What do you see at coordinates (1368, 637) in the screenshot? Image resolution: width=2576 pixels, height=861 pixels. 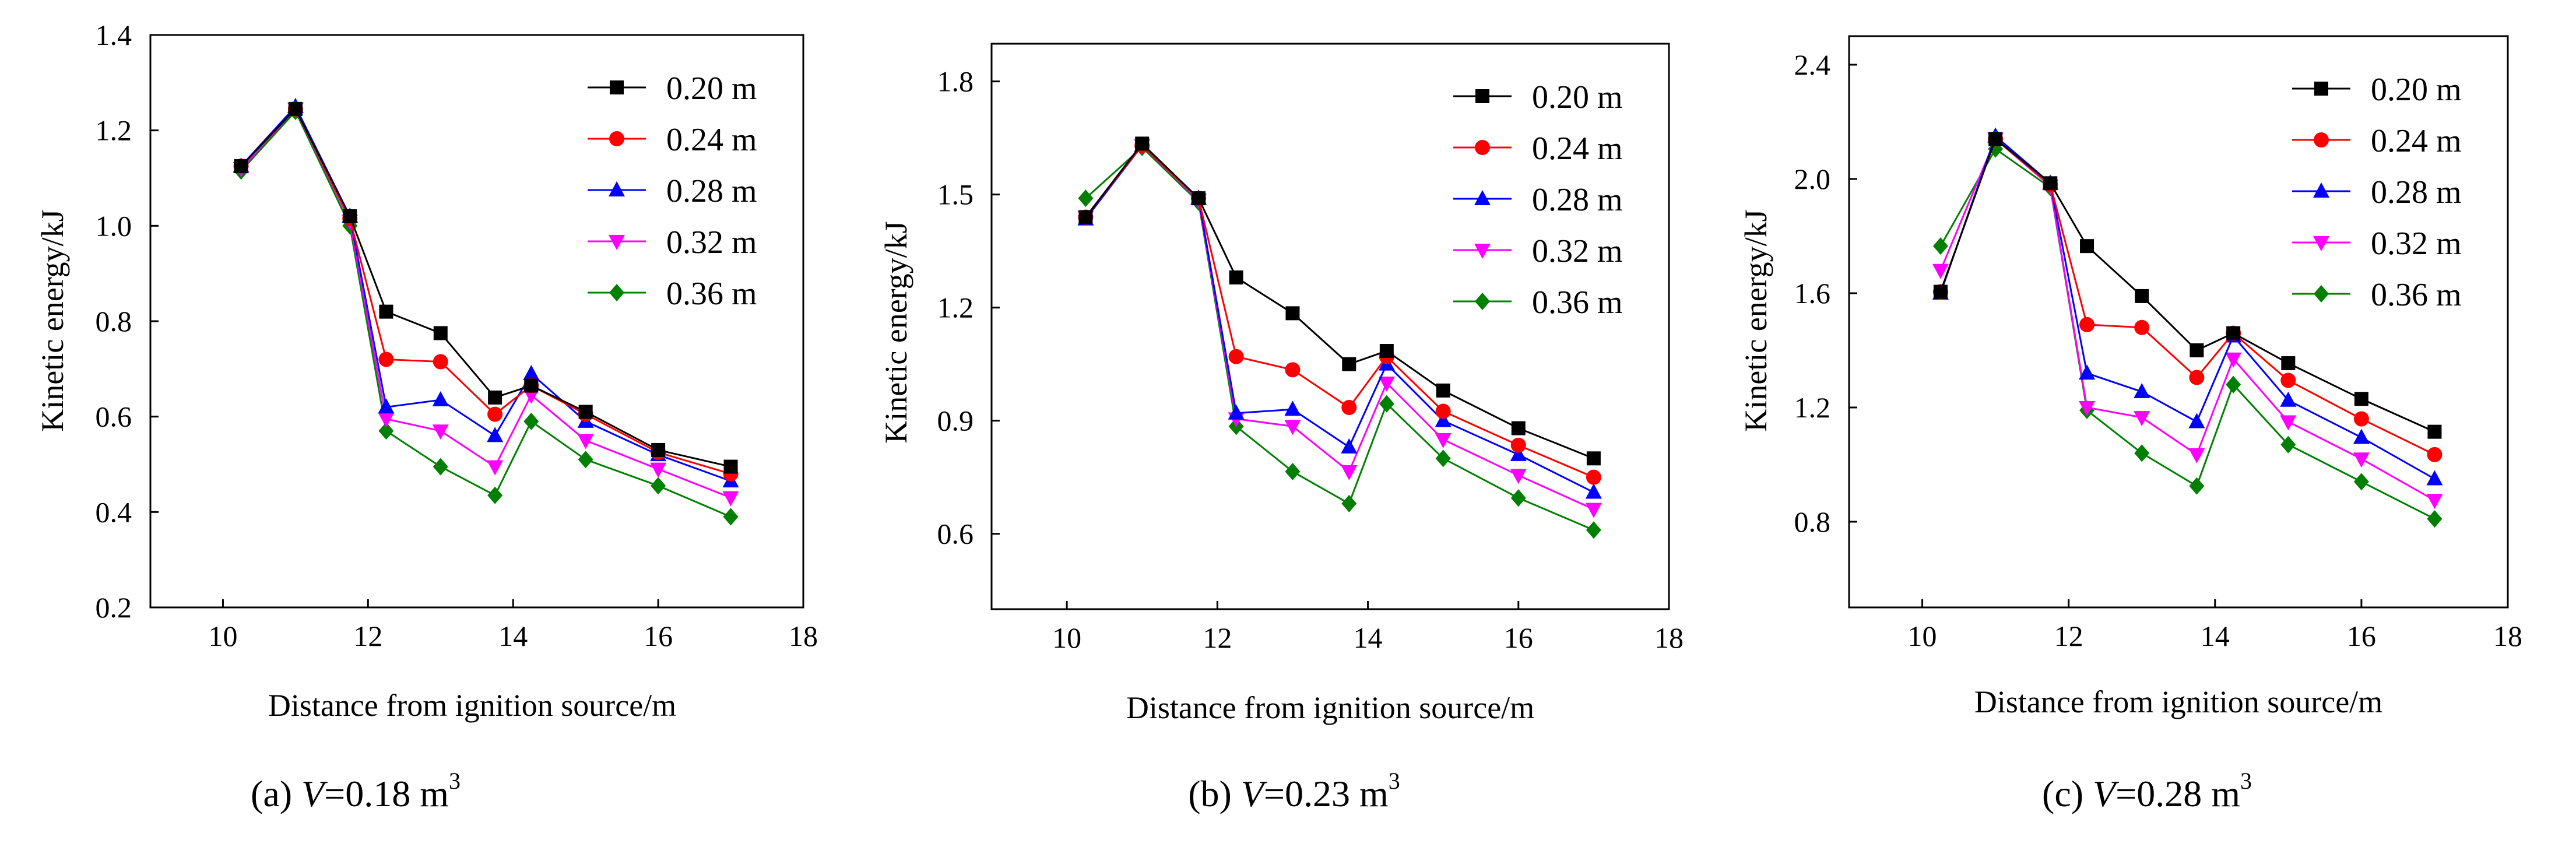 I see `chart-b-xtick-label: 14` at bounding box center [1368, 637].